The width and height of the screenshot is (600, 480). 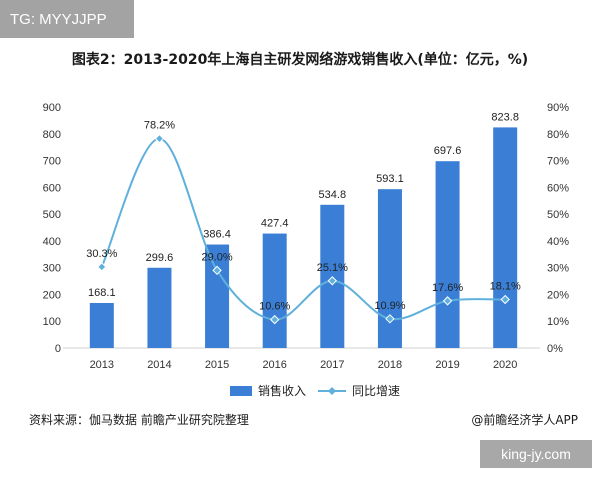 What do you see at coordinates (217, 235) in the screenshot?
I see `bar-value-label: 386.4` at bounding box center [217, 235].